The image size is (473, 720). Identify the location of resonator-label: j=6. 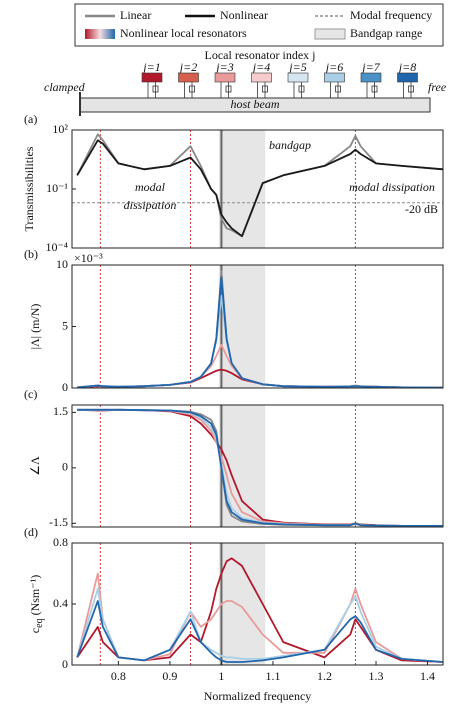
(333, 67).